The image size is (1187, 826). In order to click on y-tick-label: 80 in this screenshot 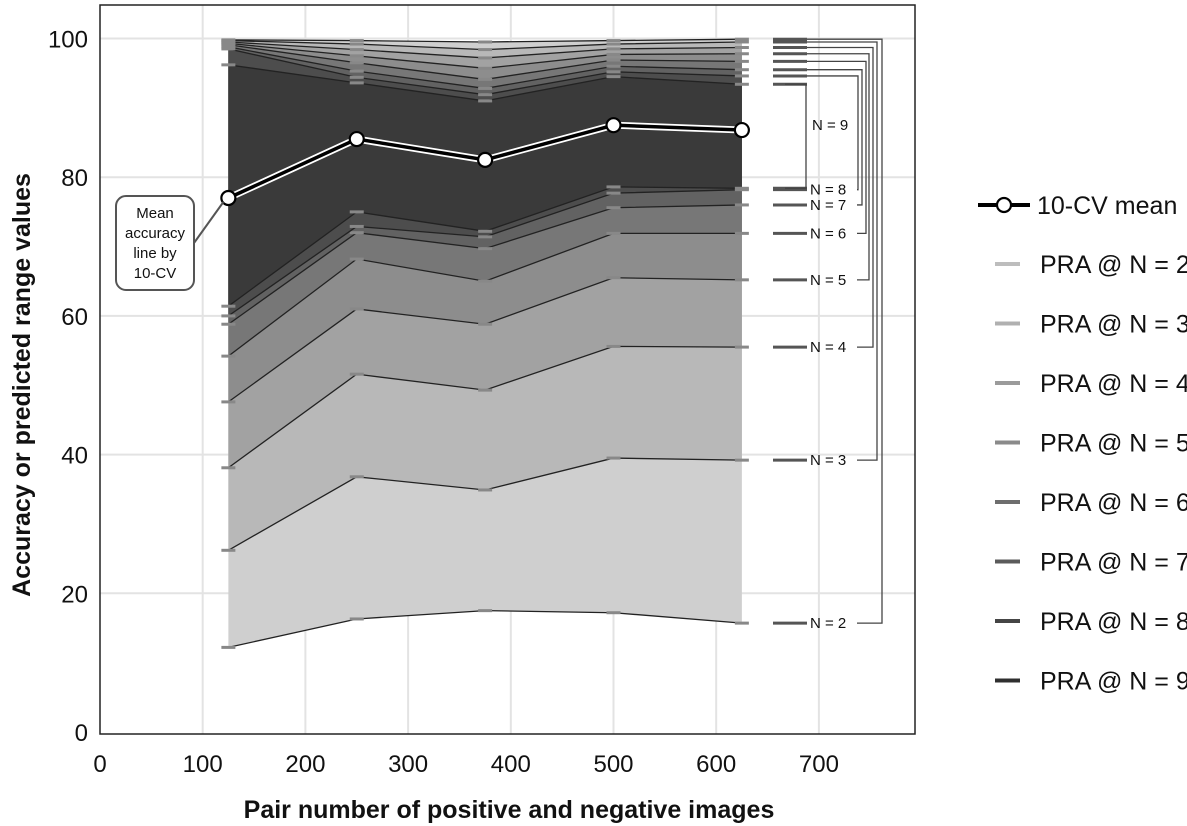, I will do `click(74, 178)`.